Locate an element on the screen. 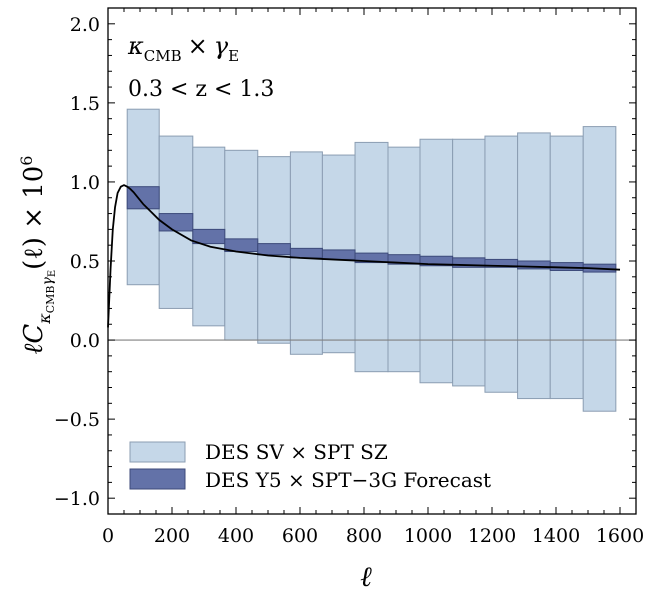  x-tick-label: 1200 is located at coordinates (492, 536).